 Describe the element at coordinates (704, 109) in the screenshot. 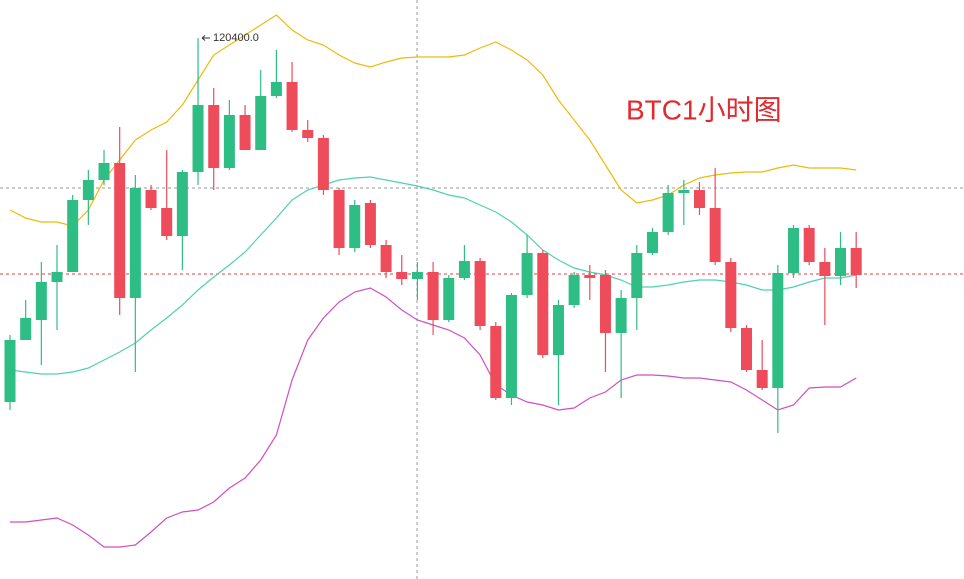

I see `chart-title: BTC1小时图` at that location.